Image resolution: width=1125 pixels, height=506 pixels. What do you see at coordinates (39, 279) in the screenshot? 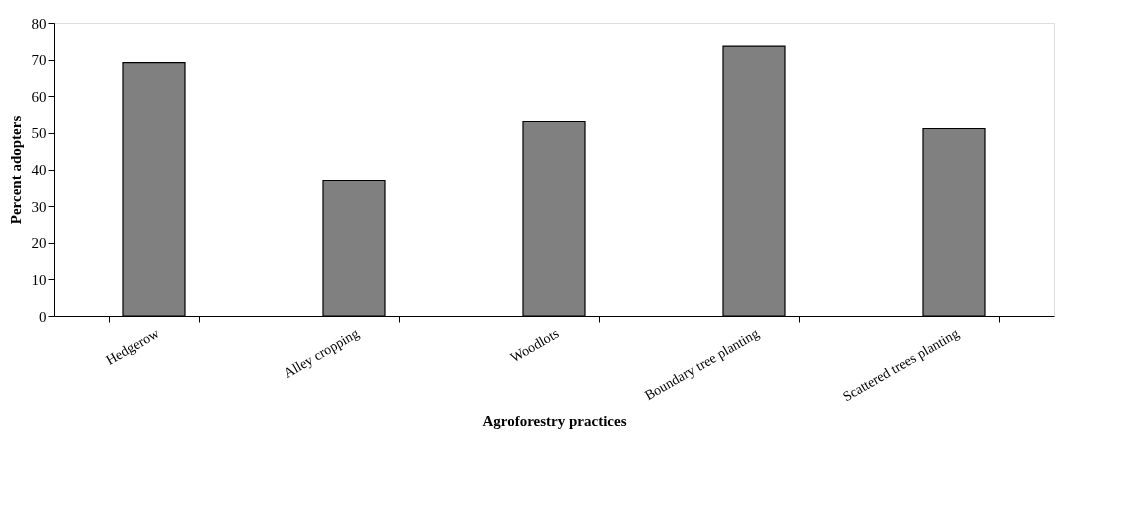
I see `y-tick-label: 10` at bounding box center [39, 279].